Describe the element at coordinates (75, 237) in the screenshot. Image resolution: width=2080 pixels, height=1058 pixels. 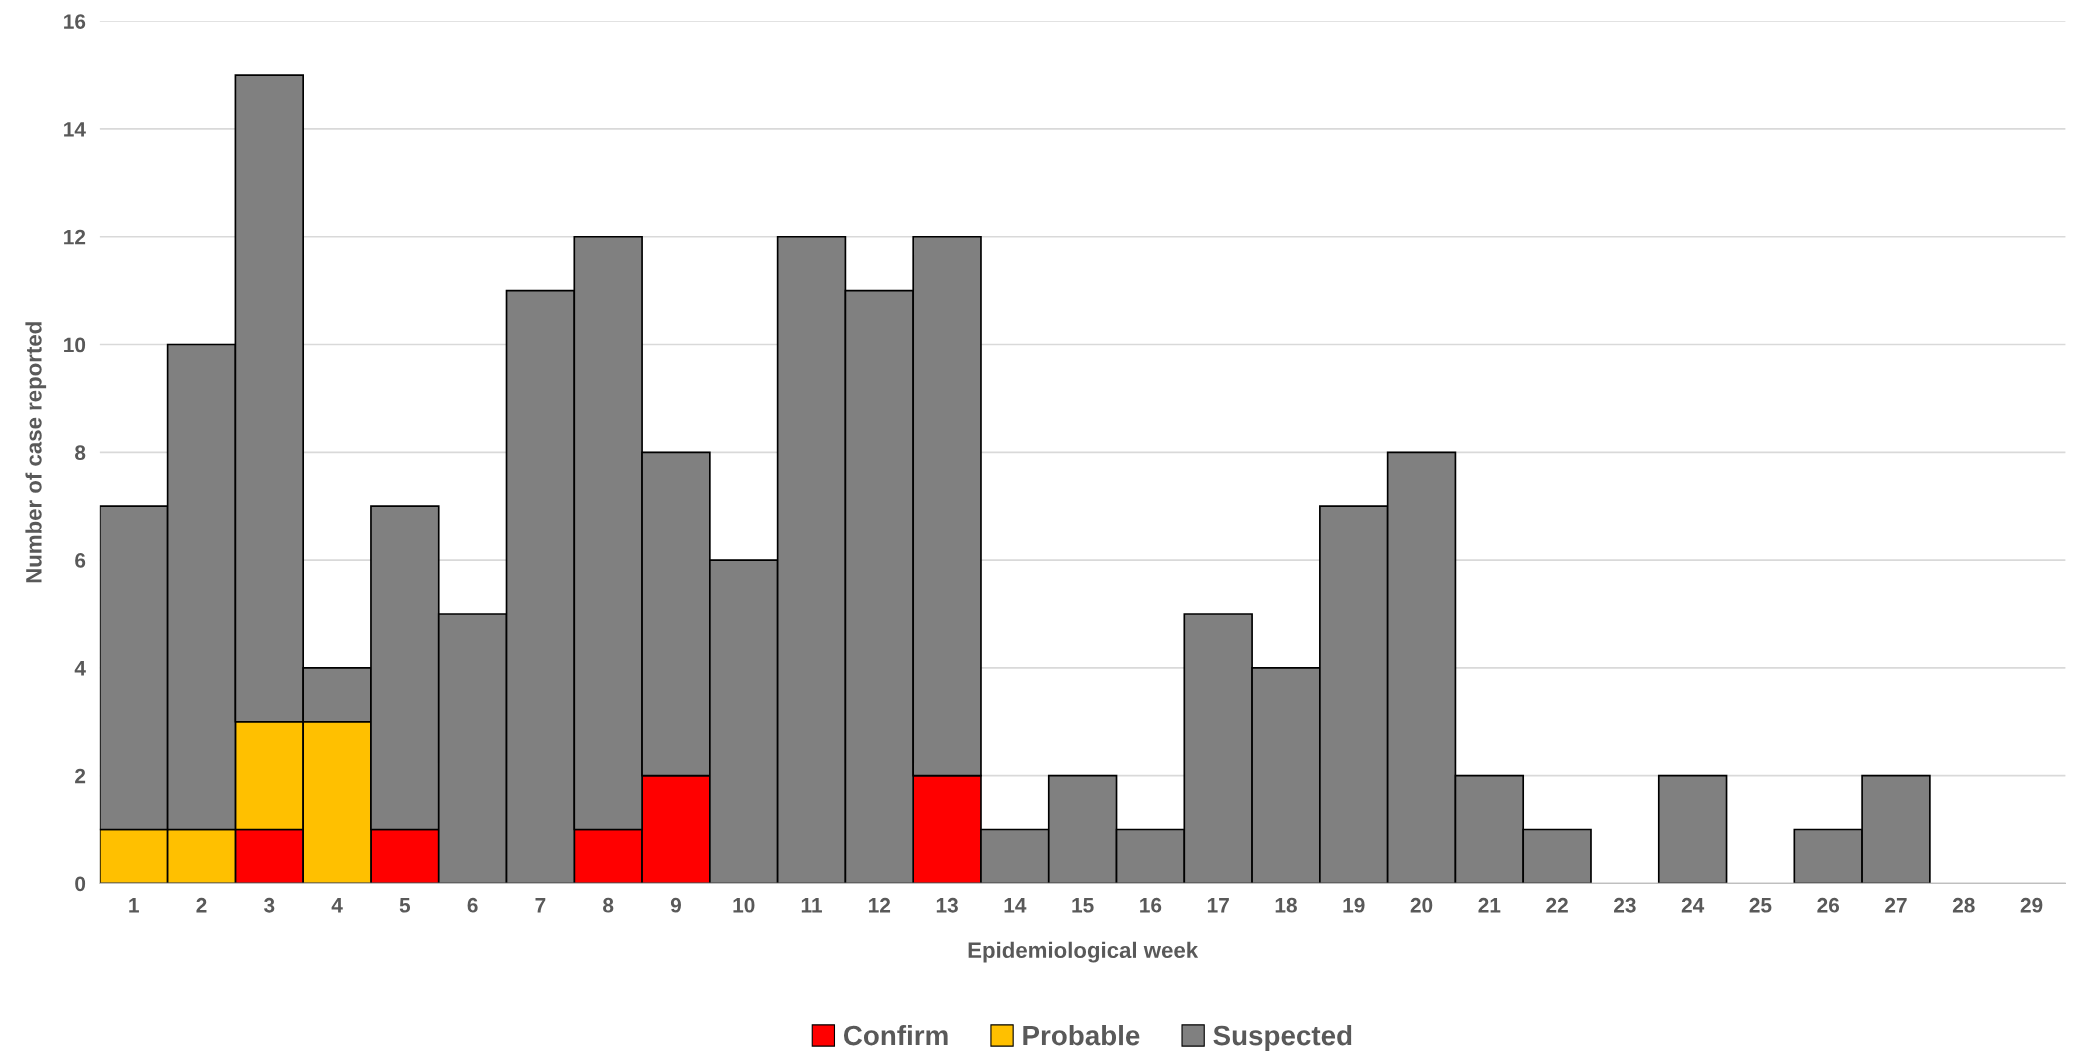
I see `y-tick-label: 12` at that location.